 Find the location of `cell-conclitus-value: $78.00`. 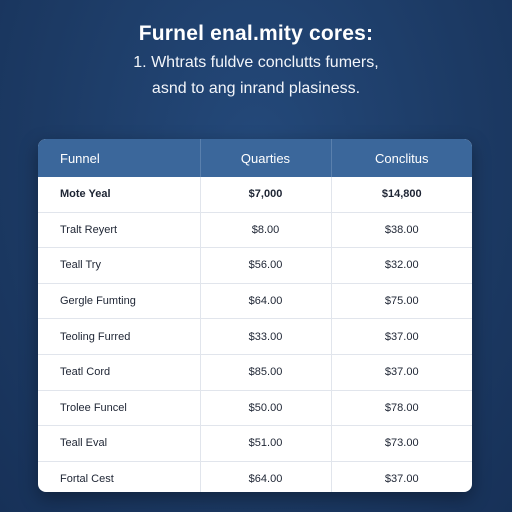

cell-conclitus-value: $78.00 is located at coordinates (401, 407).